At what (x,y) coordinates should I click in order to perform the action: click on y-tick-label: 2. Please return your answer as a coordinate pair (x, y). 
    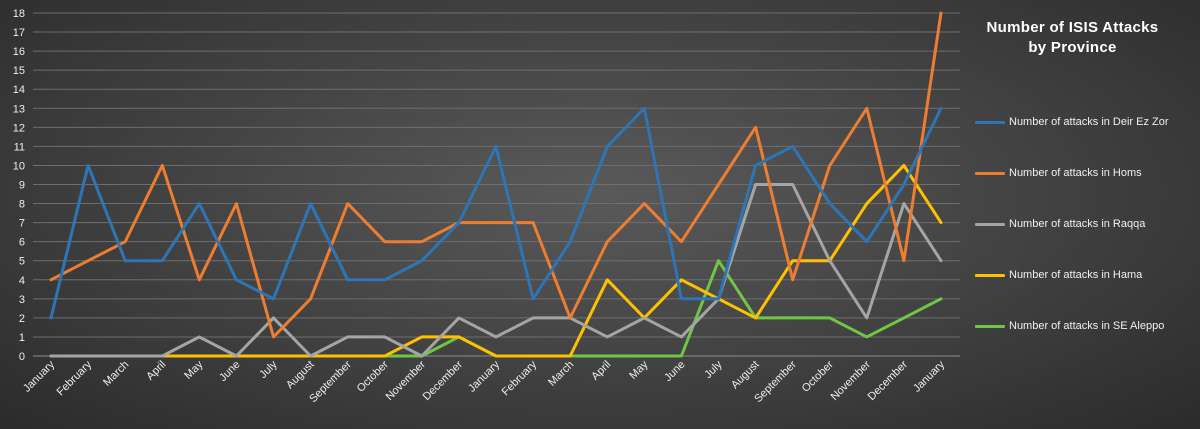
    Looking at the image, I should click on (22, 319).